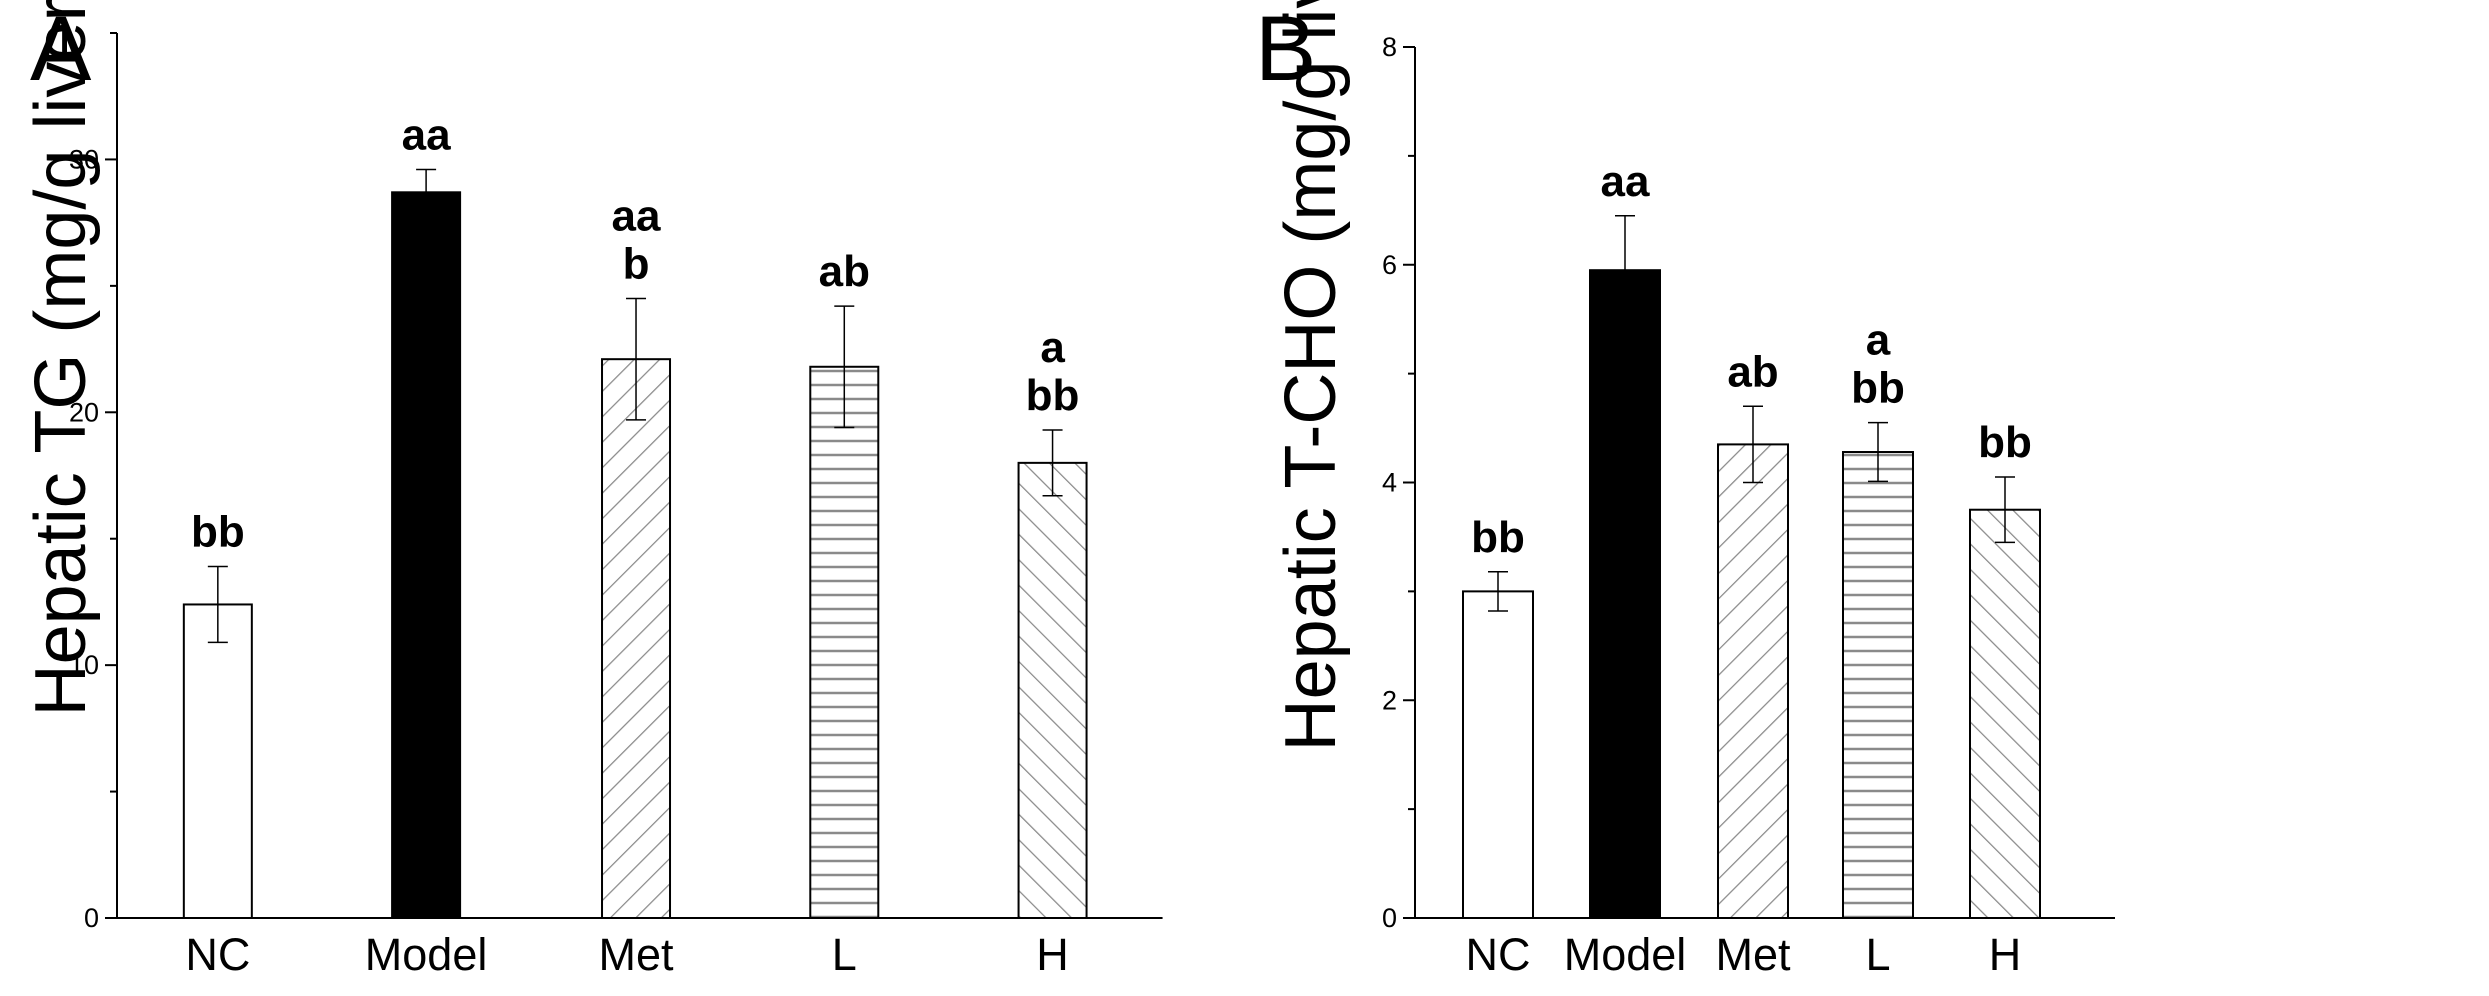 This screenshot has width=2489, height=996. I want to click on y-tick-label: 6, so click(1389, 265).